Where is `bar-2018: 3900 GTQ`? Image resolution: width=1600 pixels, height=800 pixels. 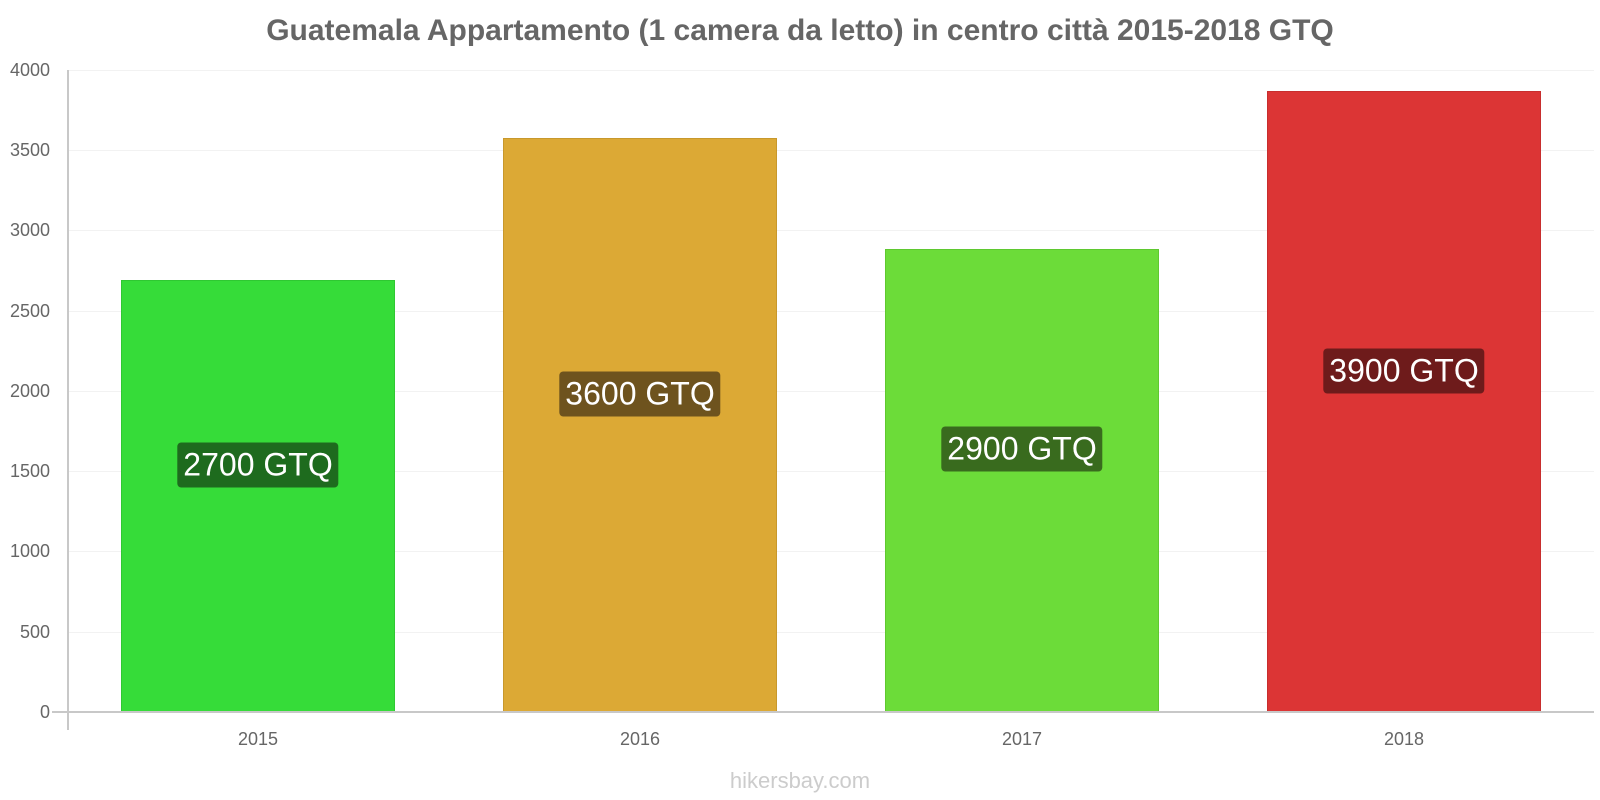
bar-2018: 3900 GTQ is located at coordinates (1404, 401).